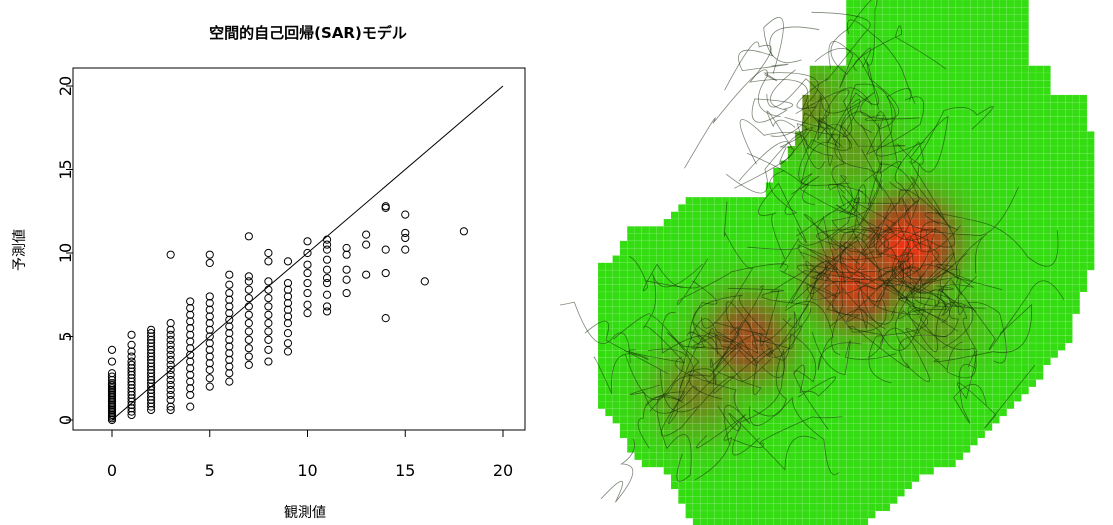  Describe the element at coordinates (65, 169) in the screenshot. I see `y-tick-label: 15` at that location.